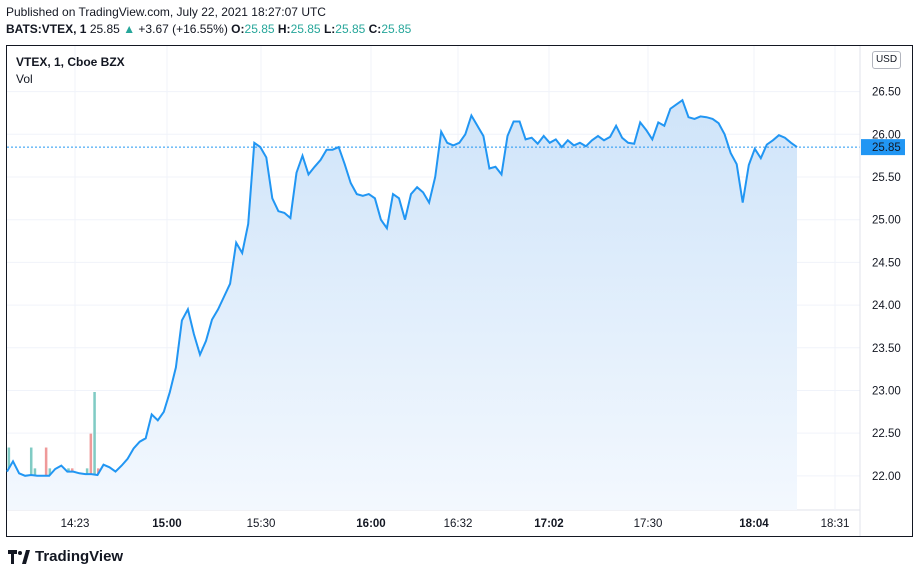 Image resolution: width=920 pixels, height=575 pixels. I want to click on y-tick-label: 25.50, so click(886, 178).